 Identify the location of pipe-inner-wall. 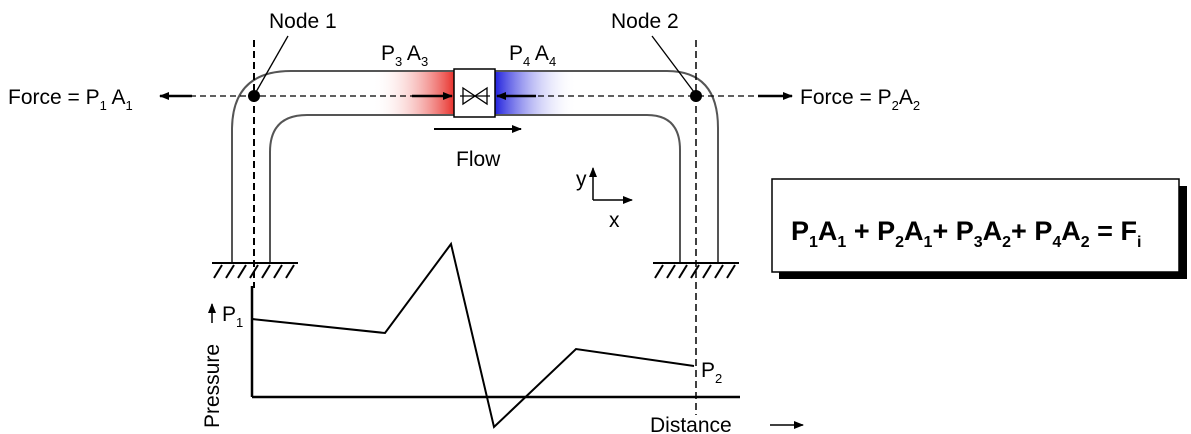
(475, 188).